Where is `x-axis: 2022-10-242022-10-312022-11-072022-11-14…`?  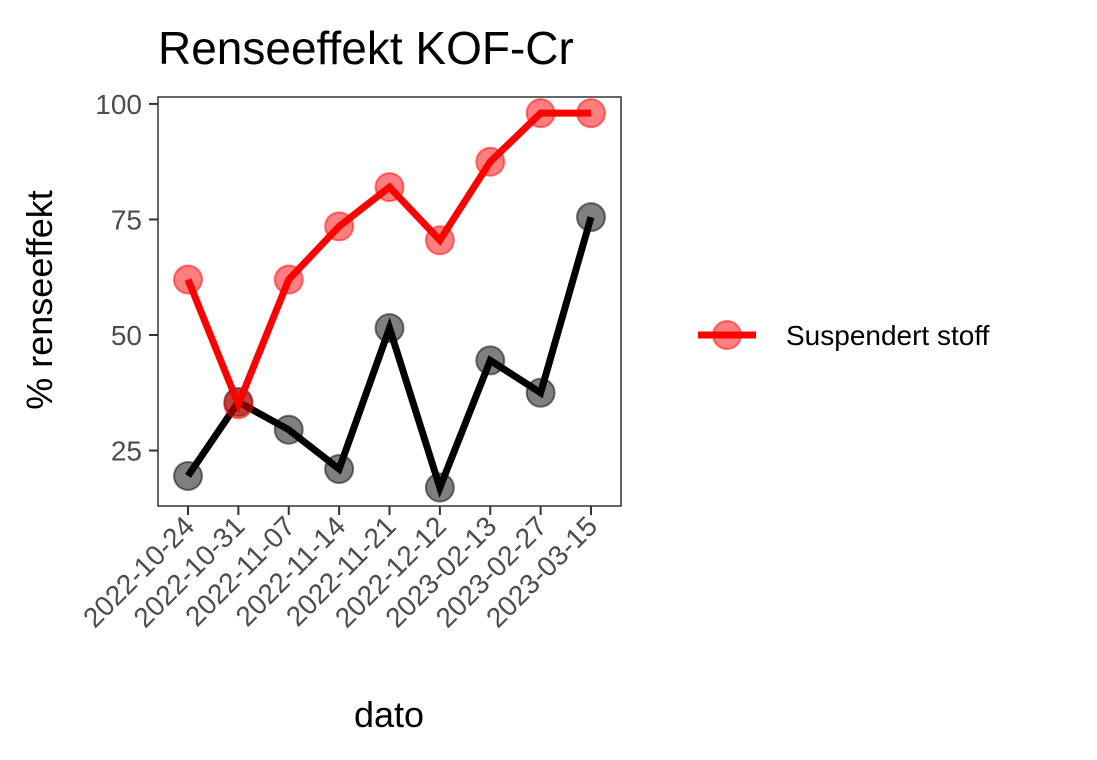 x-axis: 2022-10-242022-10-312022-11-072022-11-14… is located at coordinates (340, 570).